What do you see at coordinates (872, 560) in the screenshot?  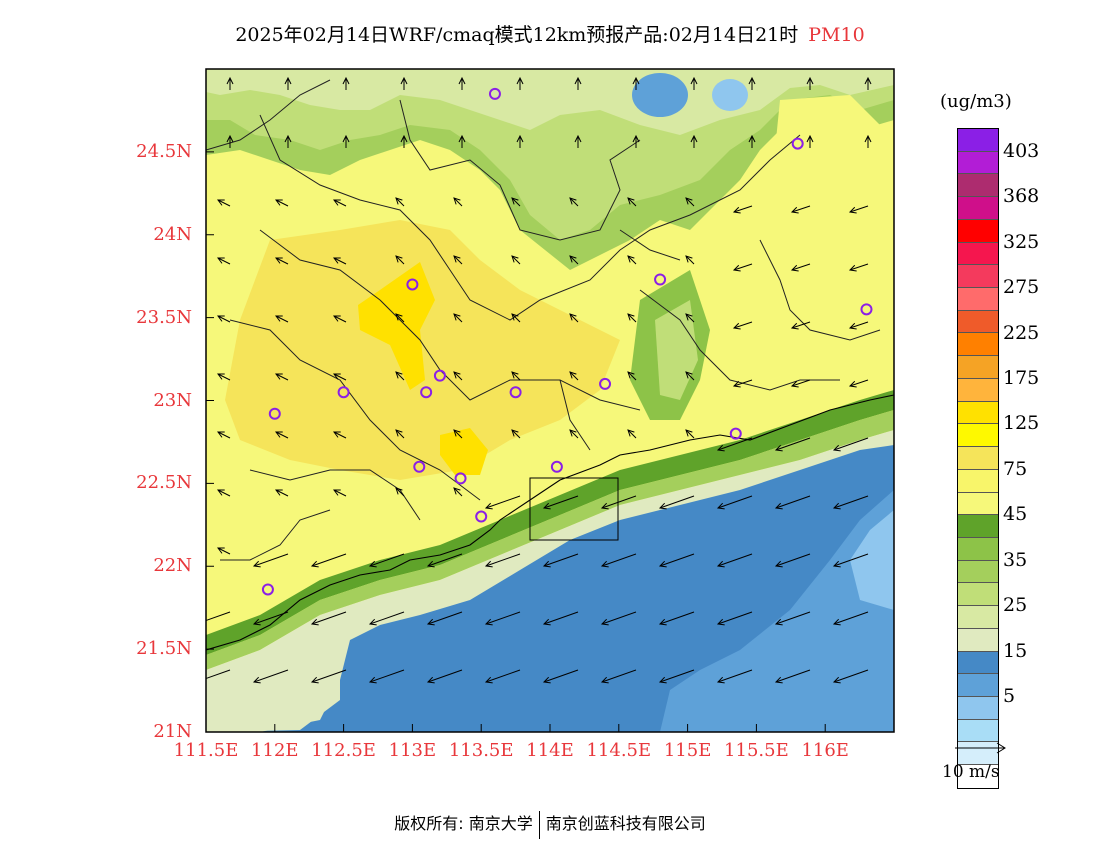 I see `field-sea-lightest` at bounding box center [872, 560].